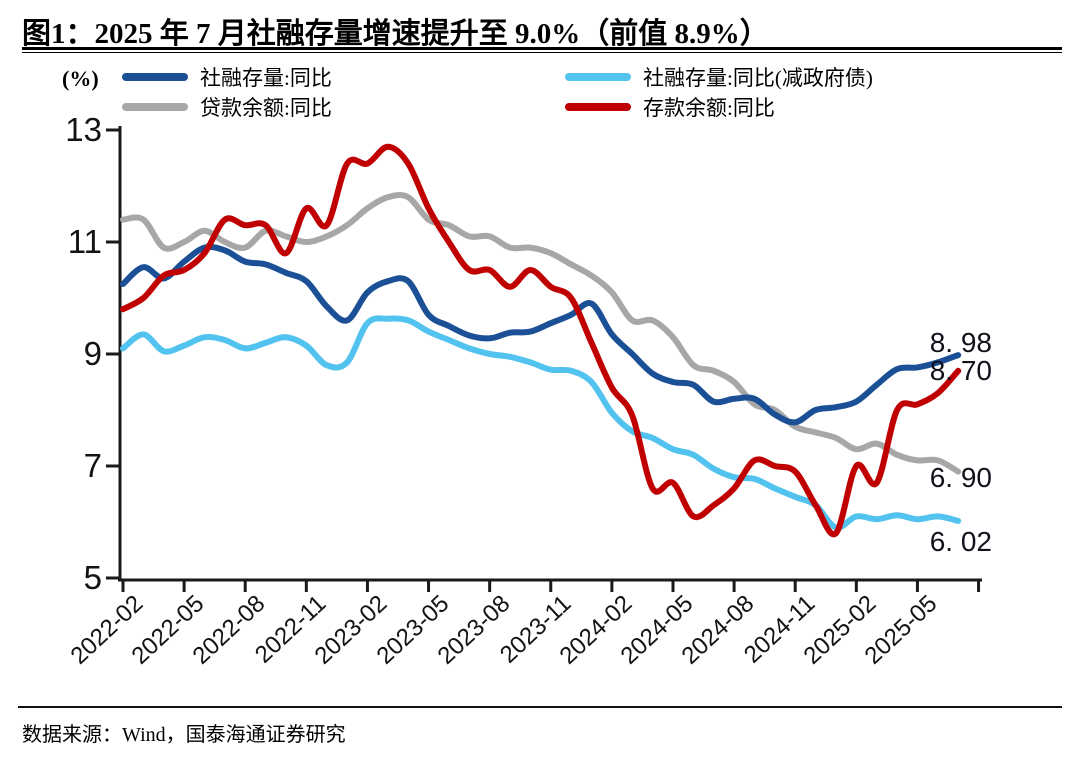 Image resolution: width=1080 pixels, height=760 pixels. Describe the element at coordinates (709, 108) in the screenshot. I see `legend-label: 存款余额:同比` at that location.